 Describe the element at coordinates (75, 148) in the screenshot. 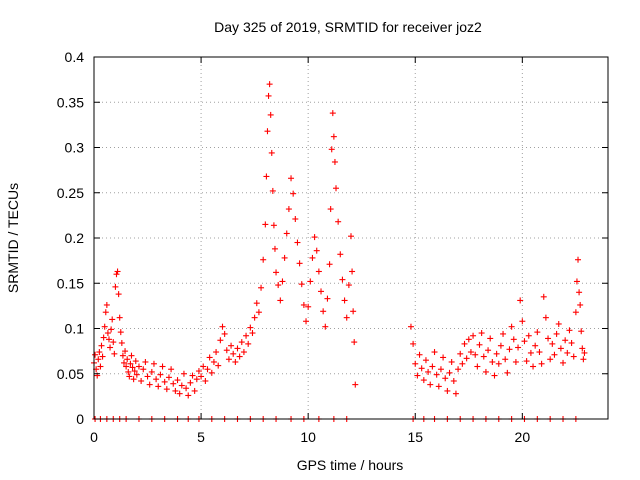

I see `y-tick-label: 0.3` at that location.